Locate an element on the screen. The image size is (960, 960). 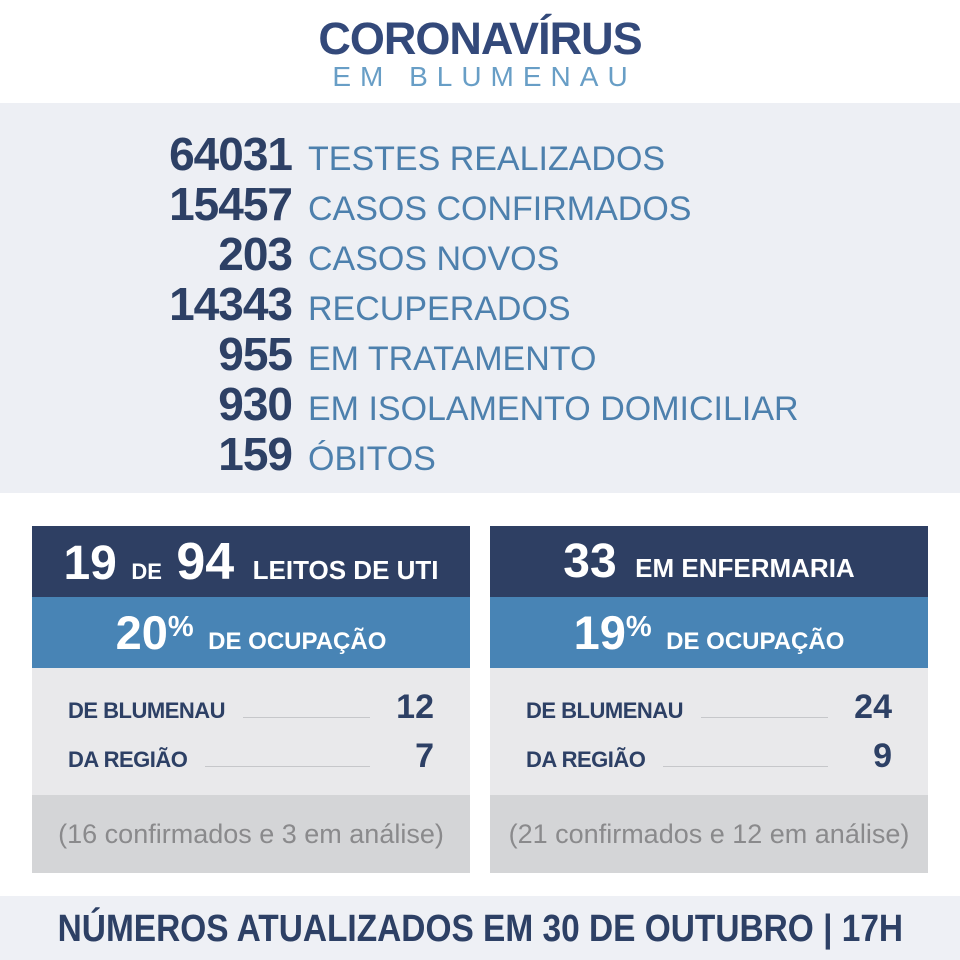
uti-row-blumenau: DE BLUMENAU 12 is located at coordinates (251, 707).